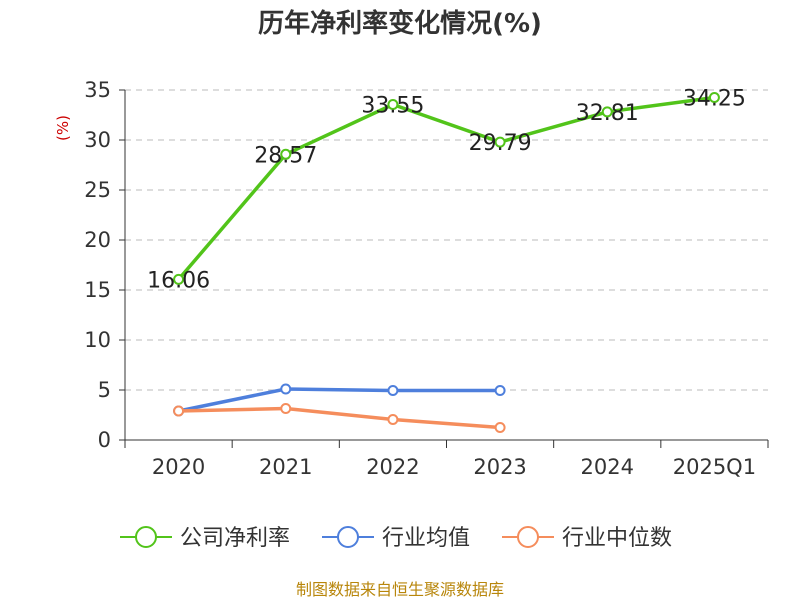  What do you see at coordinates (400, 589) in the screenshot?
I see `source-footer: 制图数据来自恒生聚源数据库` at bounding box center [400, 589].